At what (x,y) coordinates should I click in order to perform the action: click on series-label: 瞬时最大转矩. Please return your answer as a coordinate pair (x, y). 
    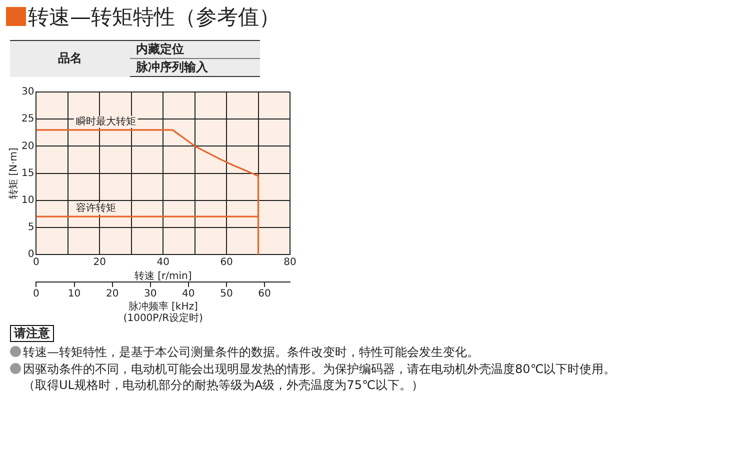
    Looking at the image, I should click on (106, 122).